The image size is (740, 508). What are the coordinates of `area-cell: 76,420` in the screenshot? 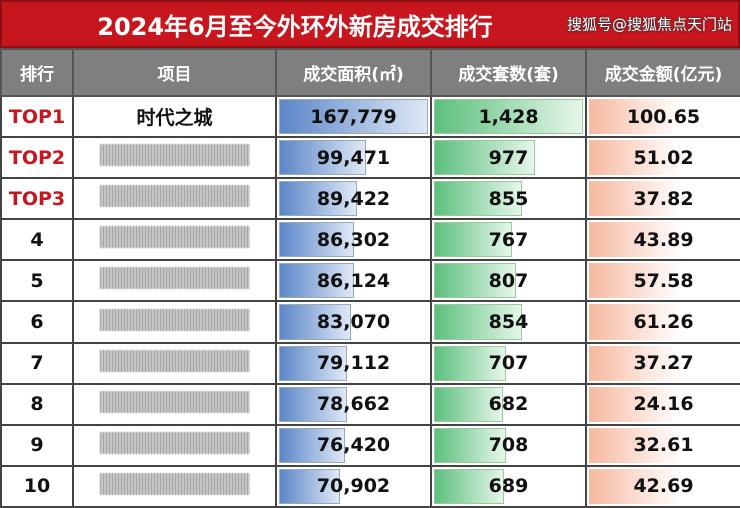 It's located at (353, 445).